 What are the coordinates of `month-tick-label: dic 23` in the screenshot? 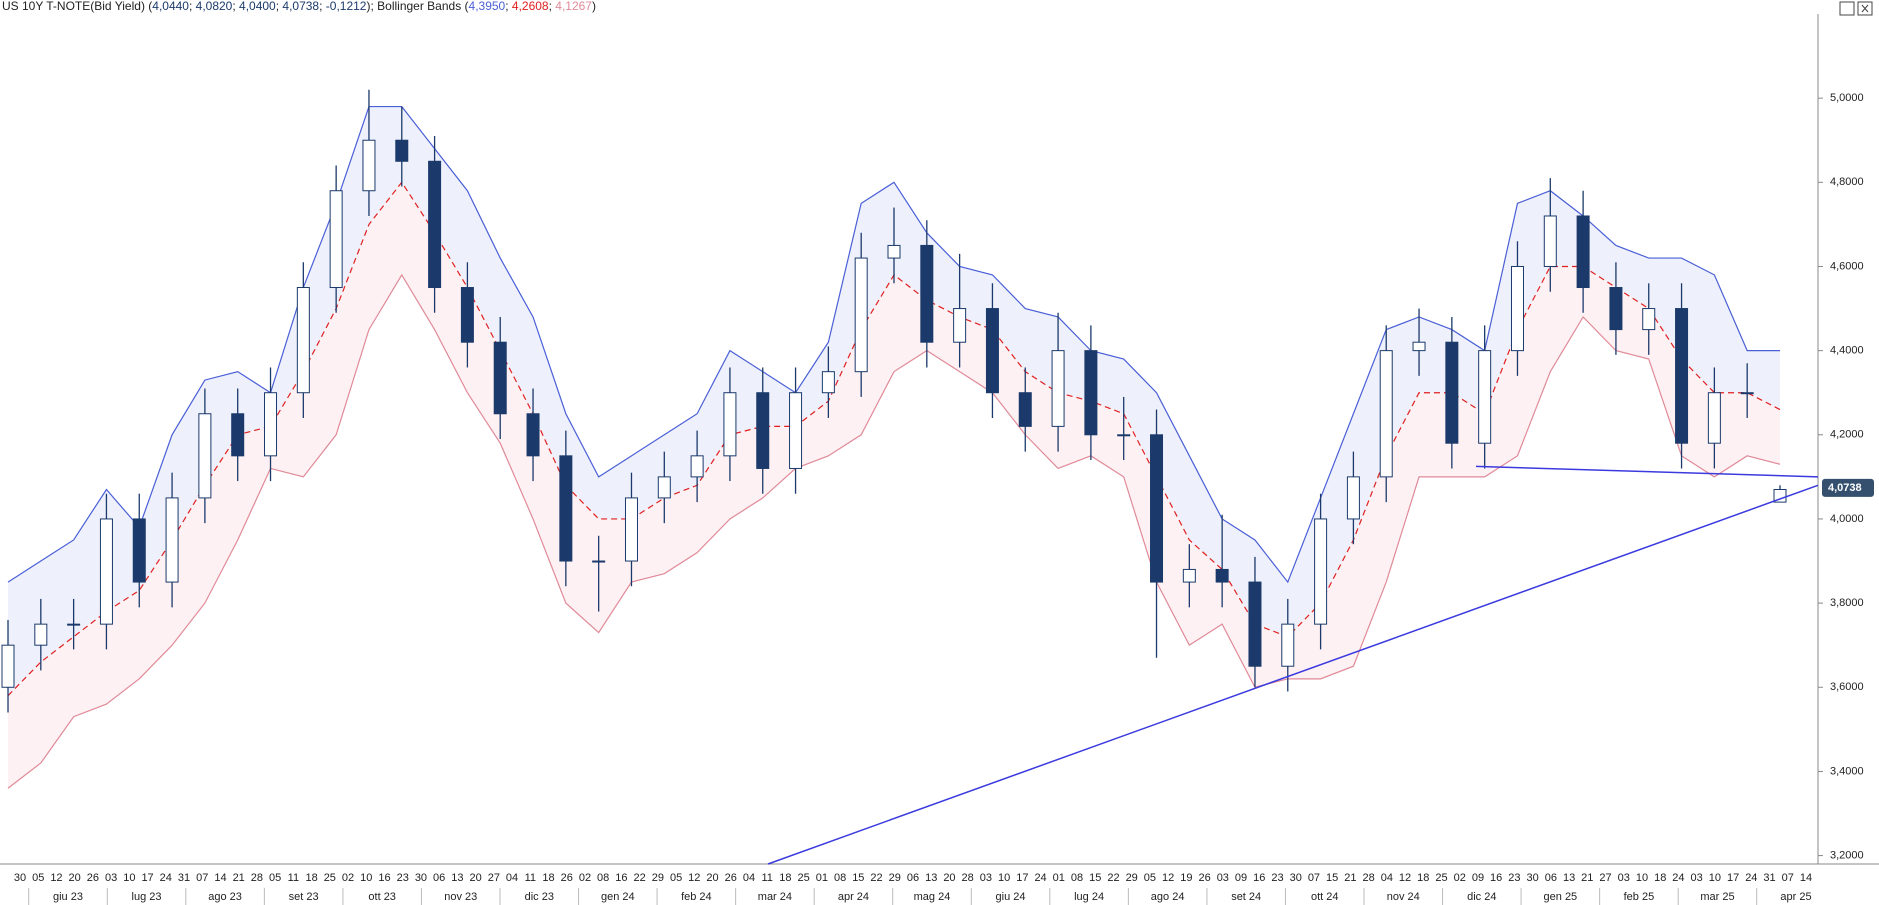 It's located at (539, 897).